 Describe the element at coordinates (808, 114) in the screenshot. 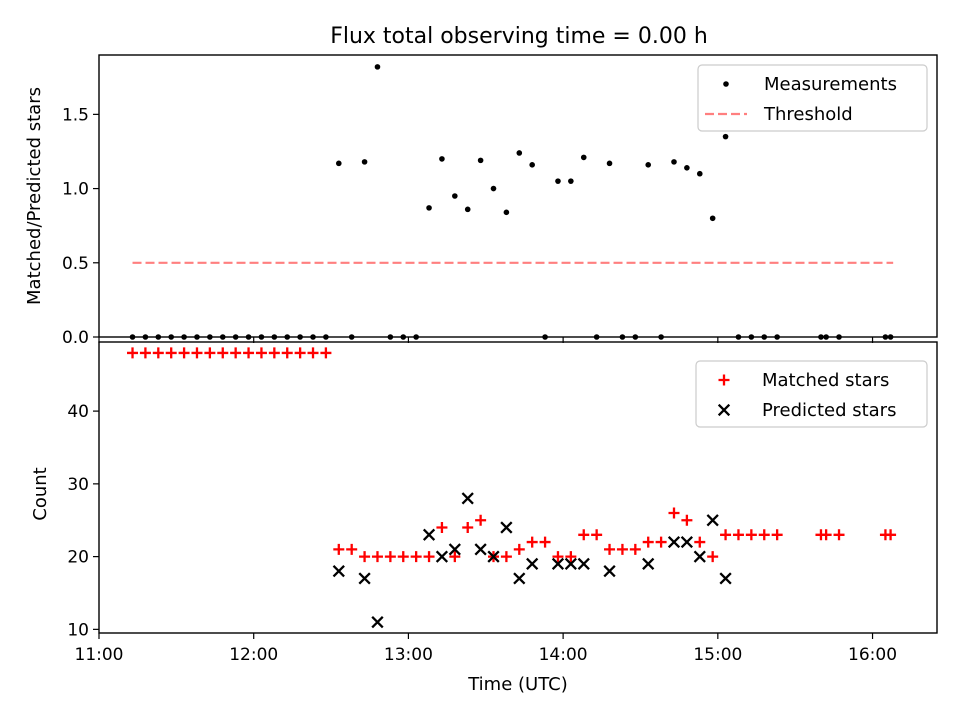

I see `legend-label: Threshold` at that location.